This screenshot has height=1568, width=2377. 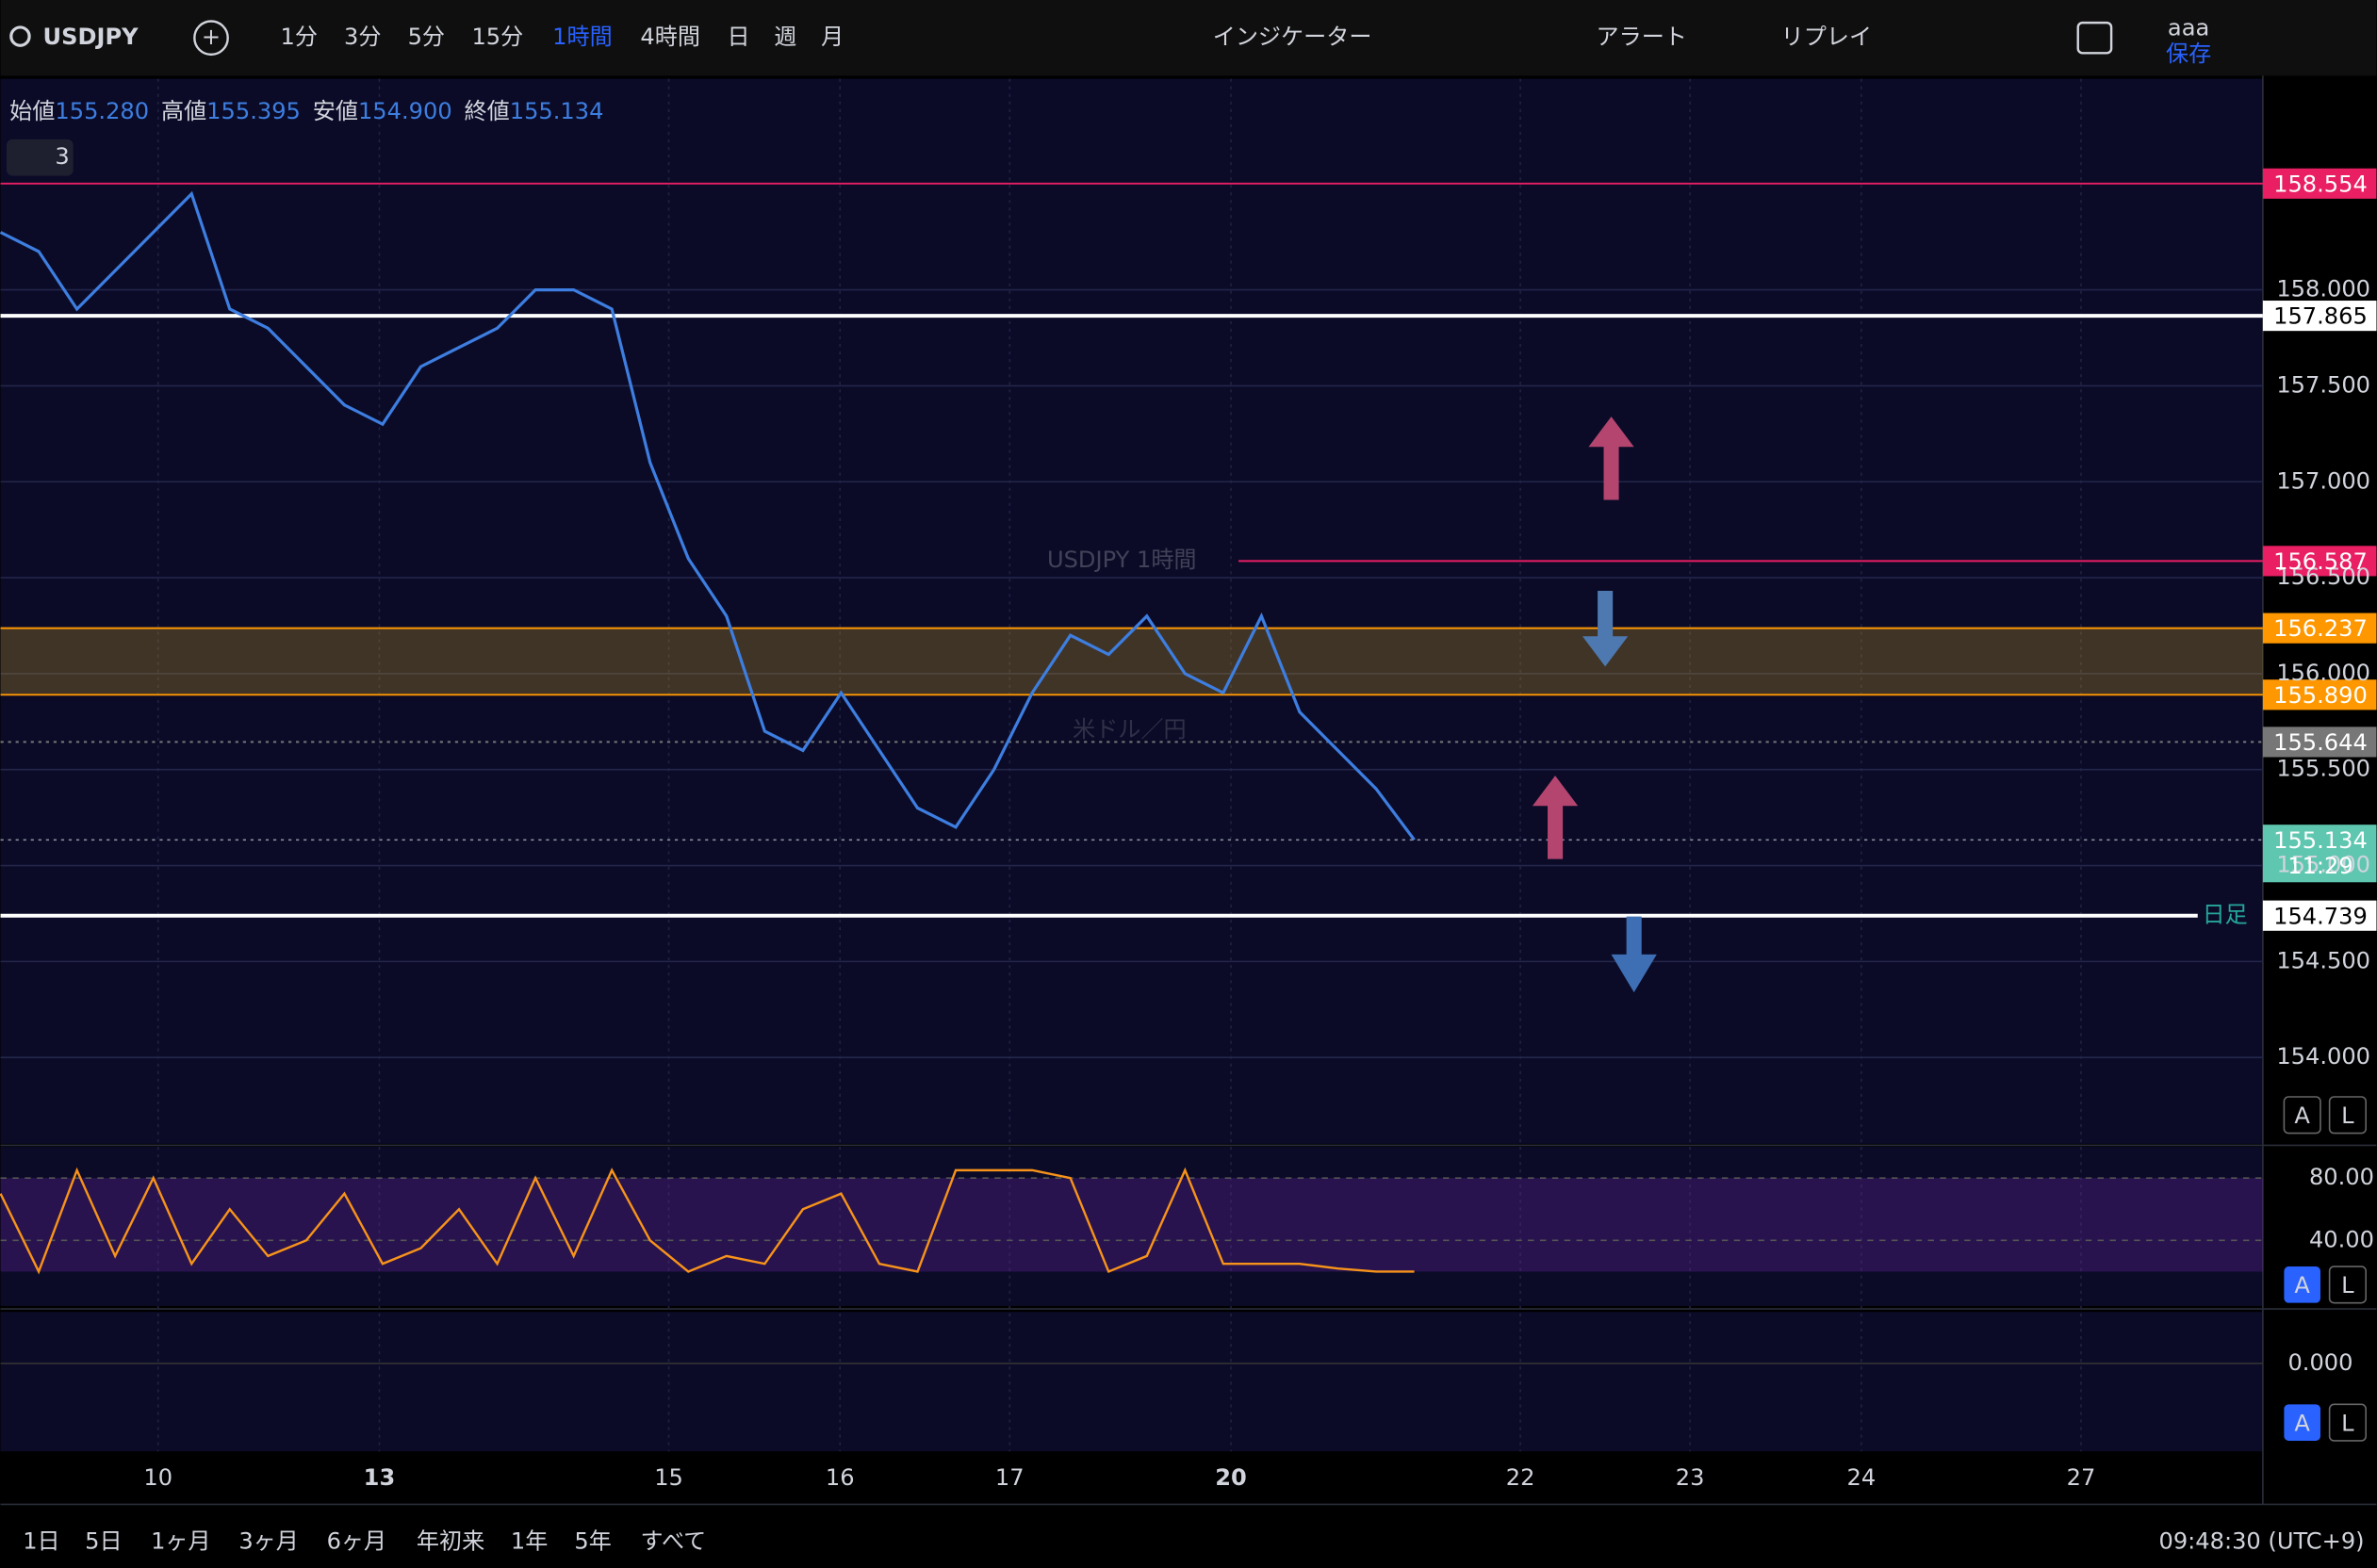 I want to click on interval: 3分, so click(x=362, y=37).